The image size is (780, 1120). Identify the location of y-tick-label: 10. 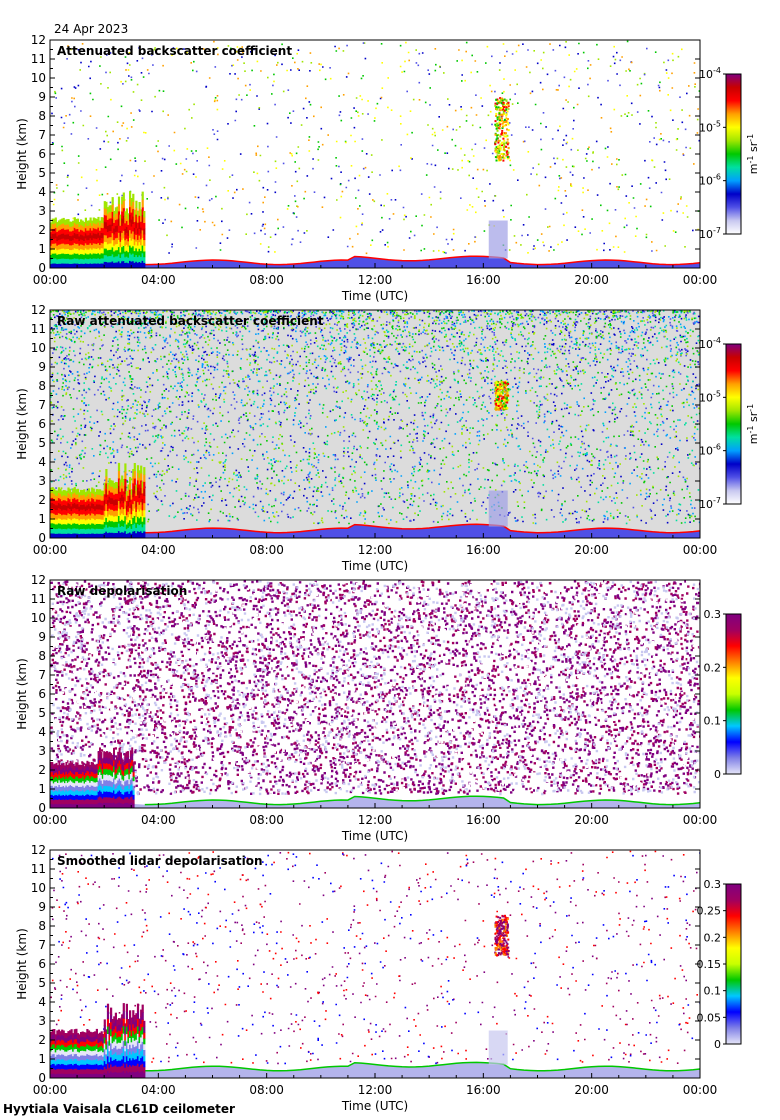
(38, 618).